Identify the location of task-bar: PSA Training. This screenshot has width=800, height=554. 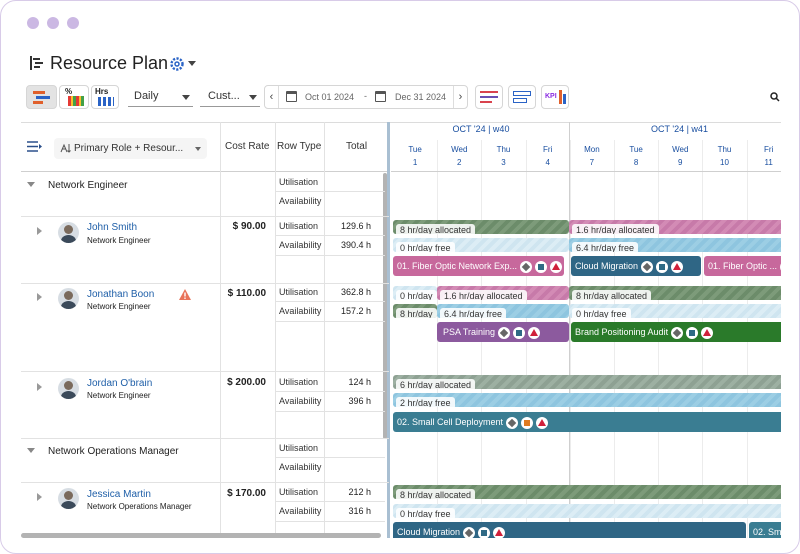
(503, 332).